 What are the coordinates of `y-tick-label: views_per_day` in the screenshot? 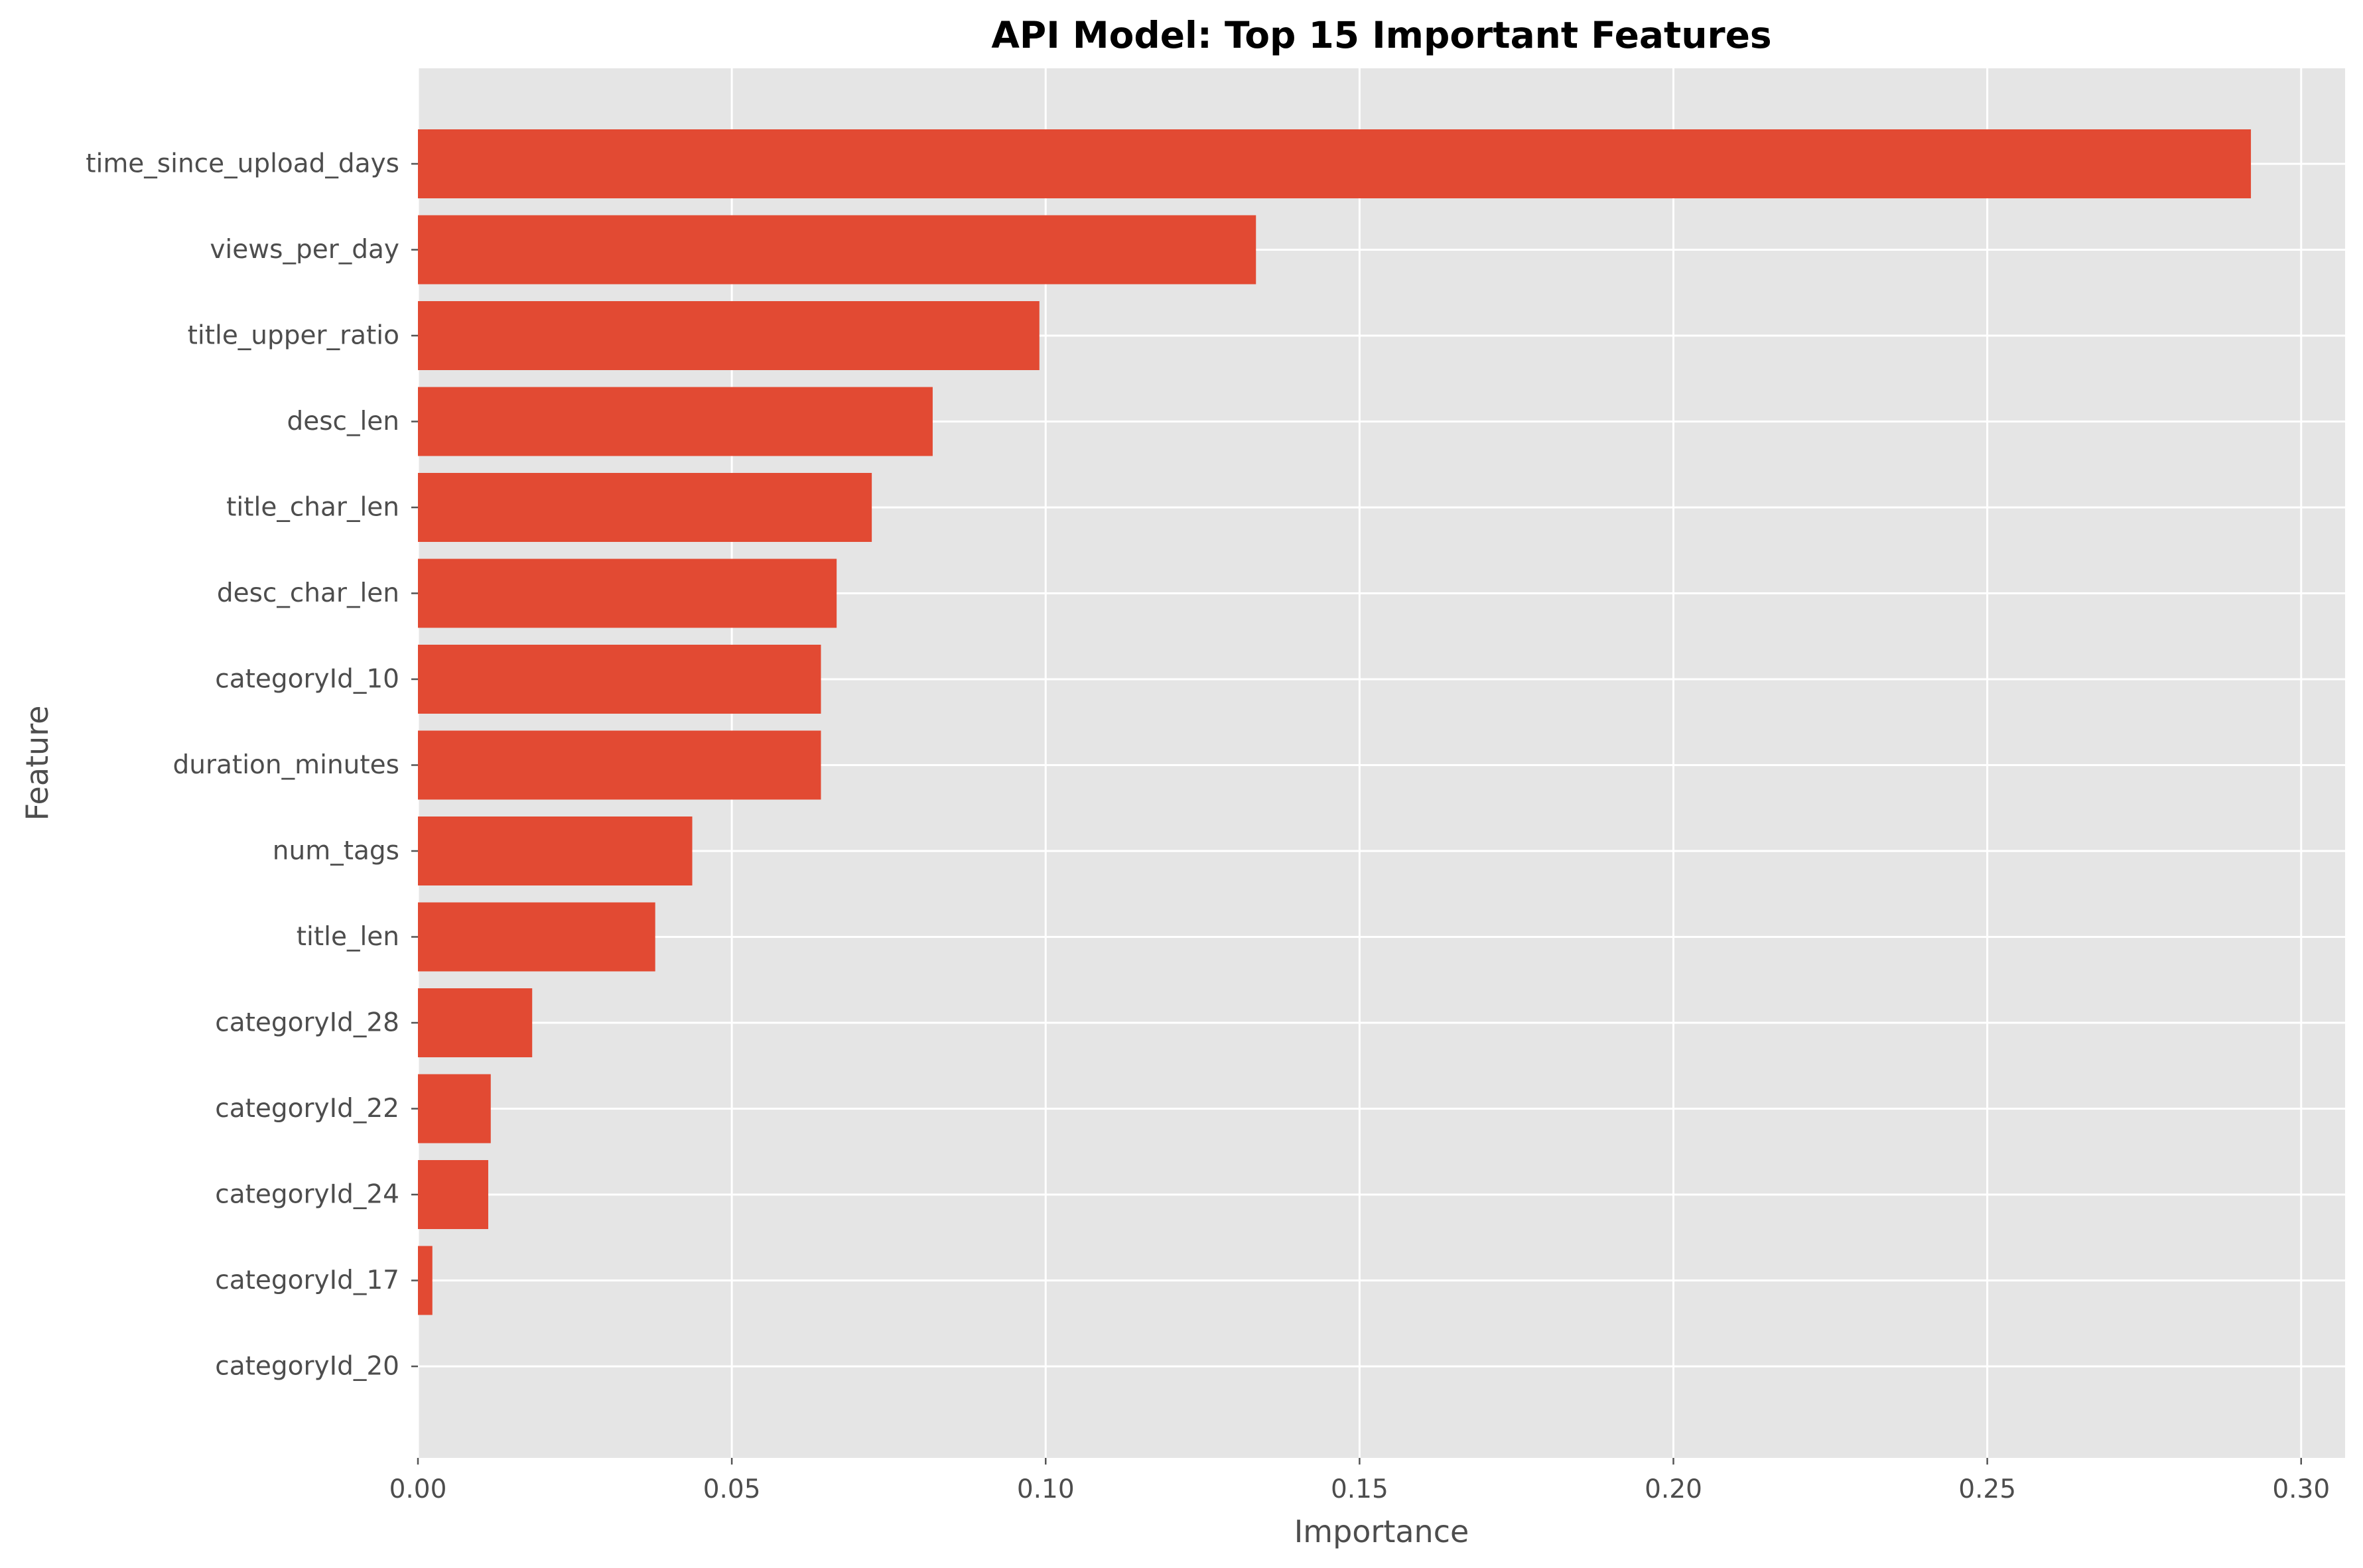 It's located at (304, 250).